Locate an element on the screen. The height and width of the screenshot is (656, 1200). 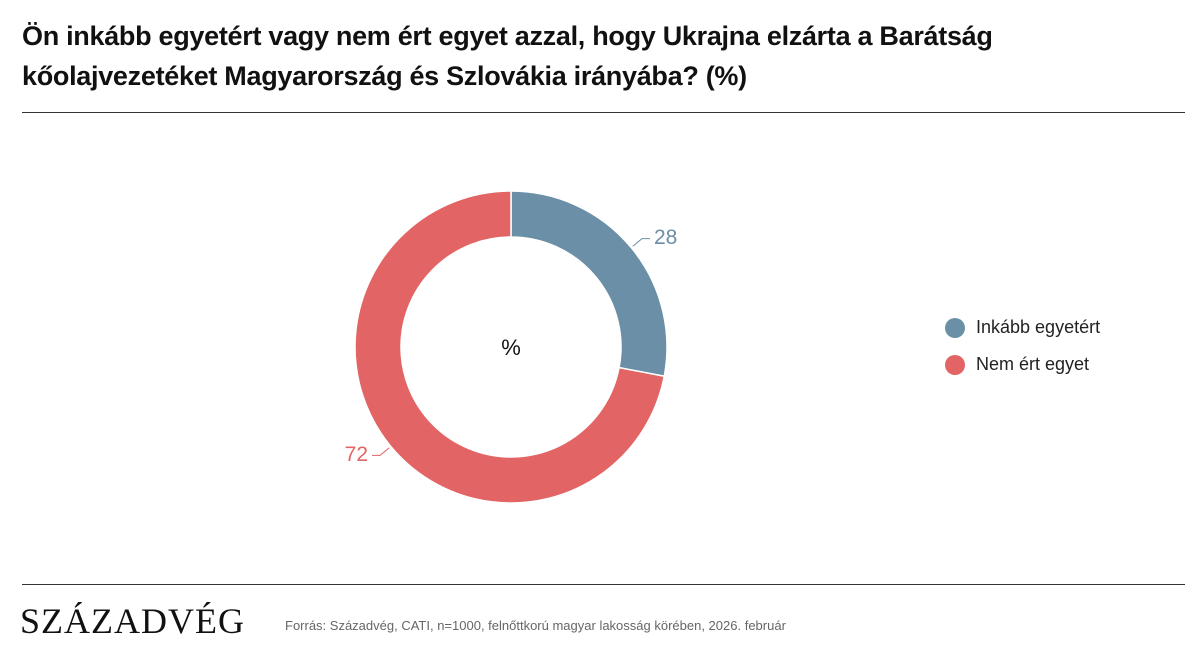
legend-label: Nem ért egyet is located at coordinates (1032, 364).